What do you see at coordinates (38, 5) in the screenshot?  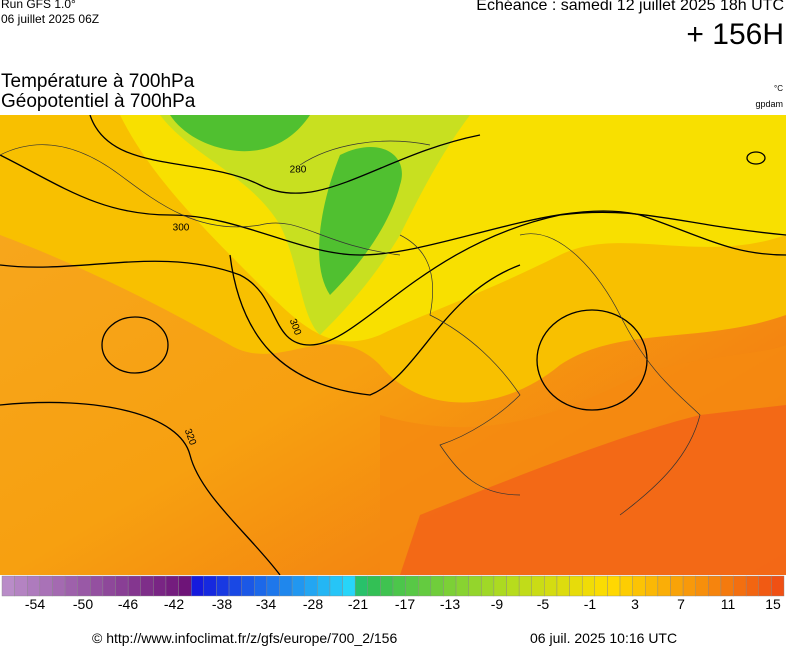 I see `run-label: Run GFS 1.0°` at bounding box center [38, 5].